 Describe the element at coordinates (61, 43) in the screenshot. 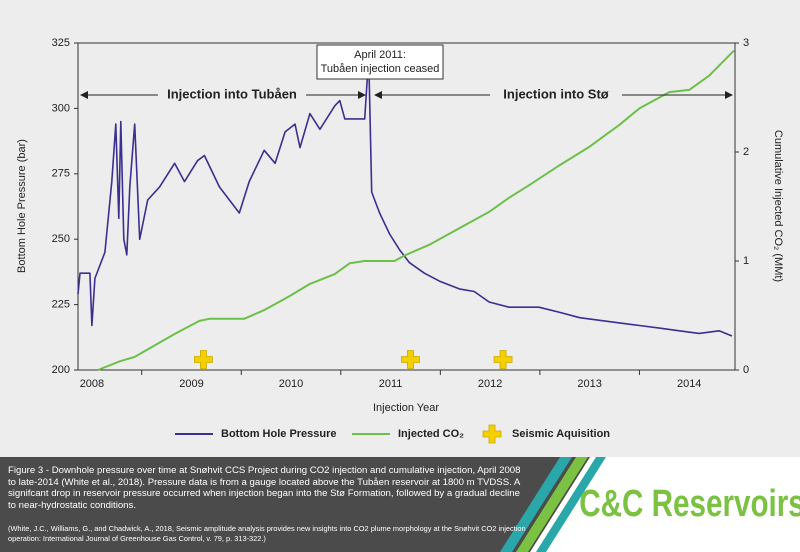

I see `y-tick-label: 325` at that location.